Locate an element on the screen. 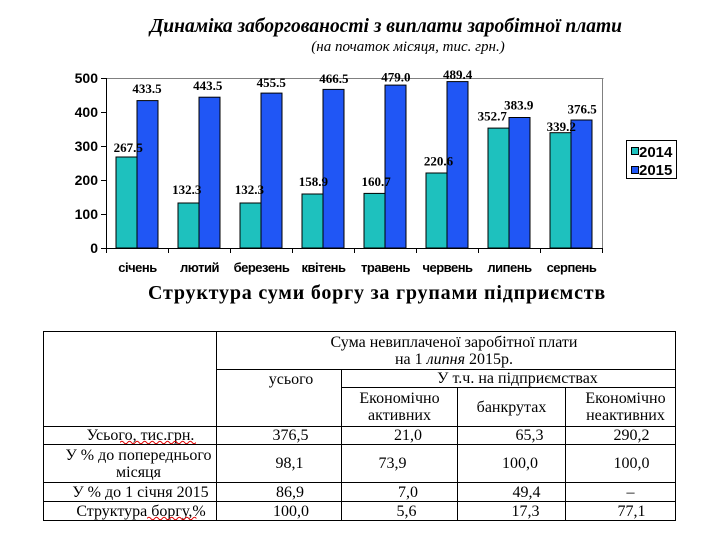  svg-text: серпень is located at coordinates (572, 267).